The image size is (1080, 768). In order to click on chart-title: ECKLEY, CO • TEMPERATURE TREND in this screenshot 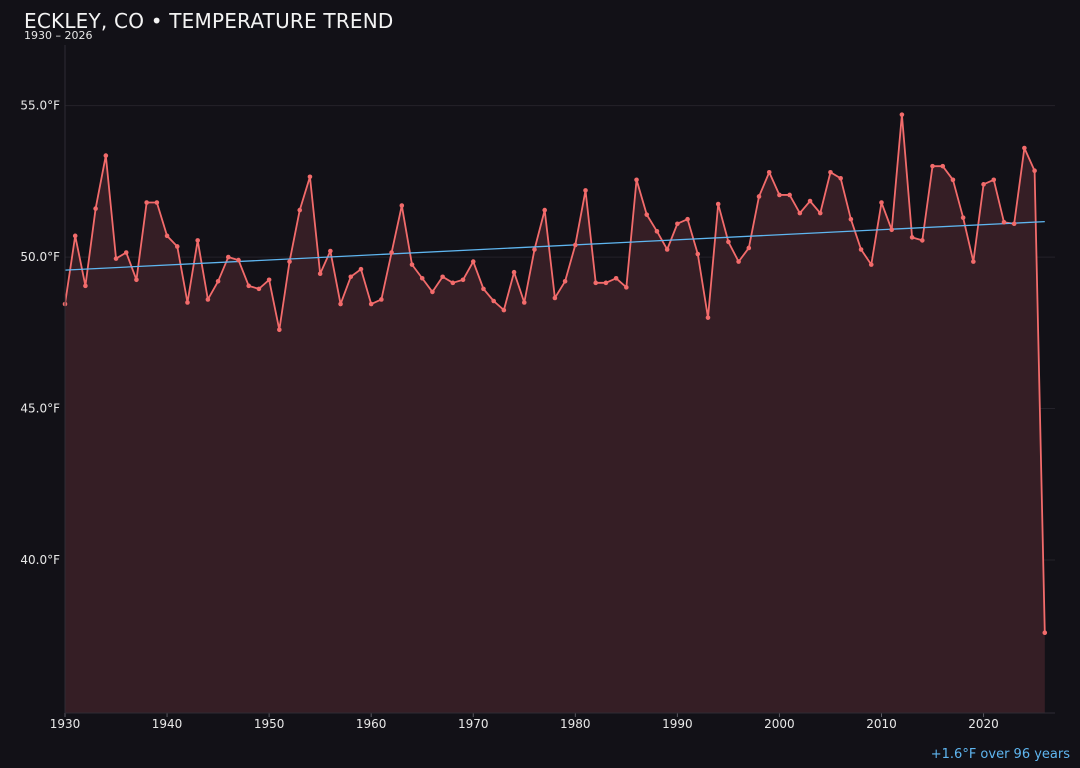, I will do `click(209, 21)`.